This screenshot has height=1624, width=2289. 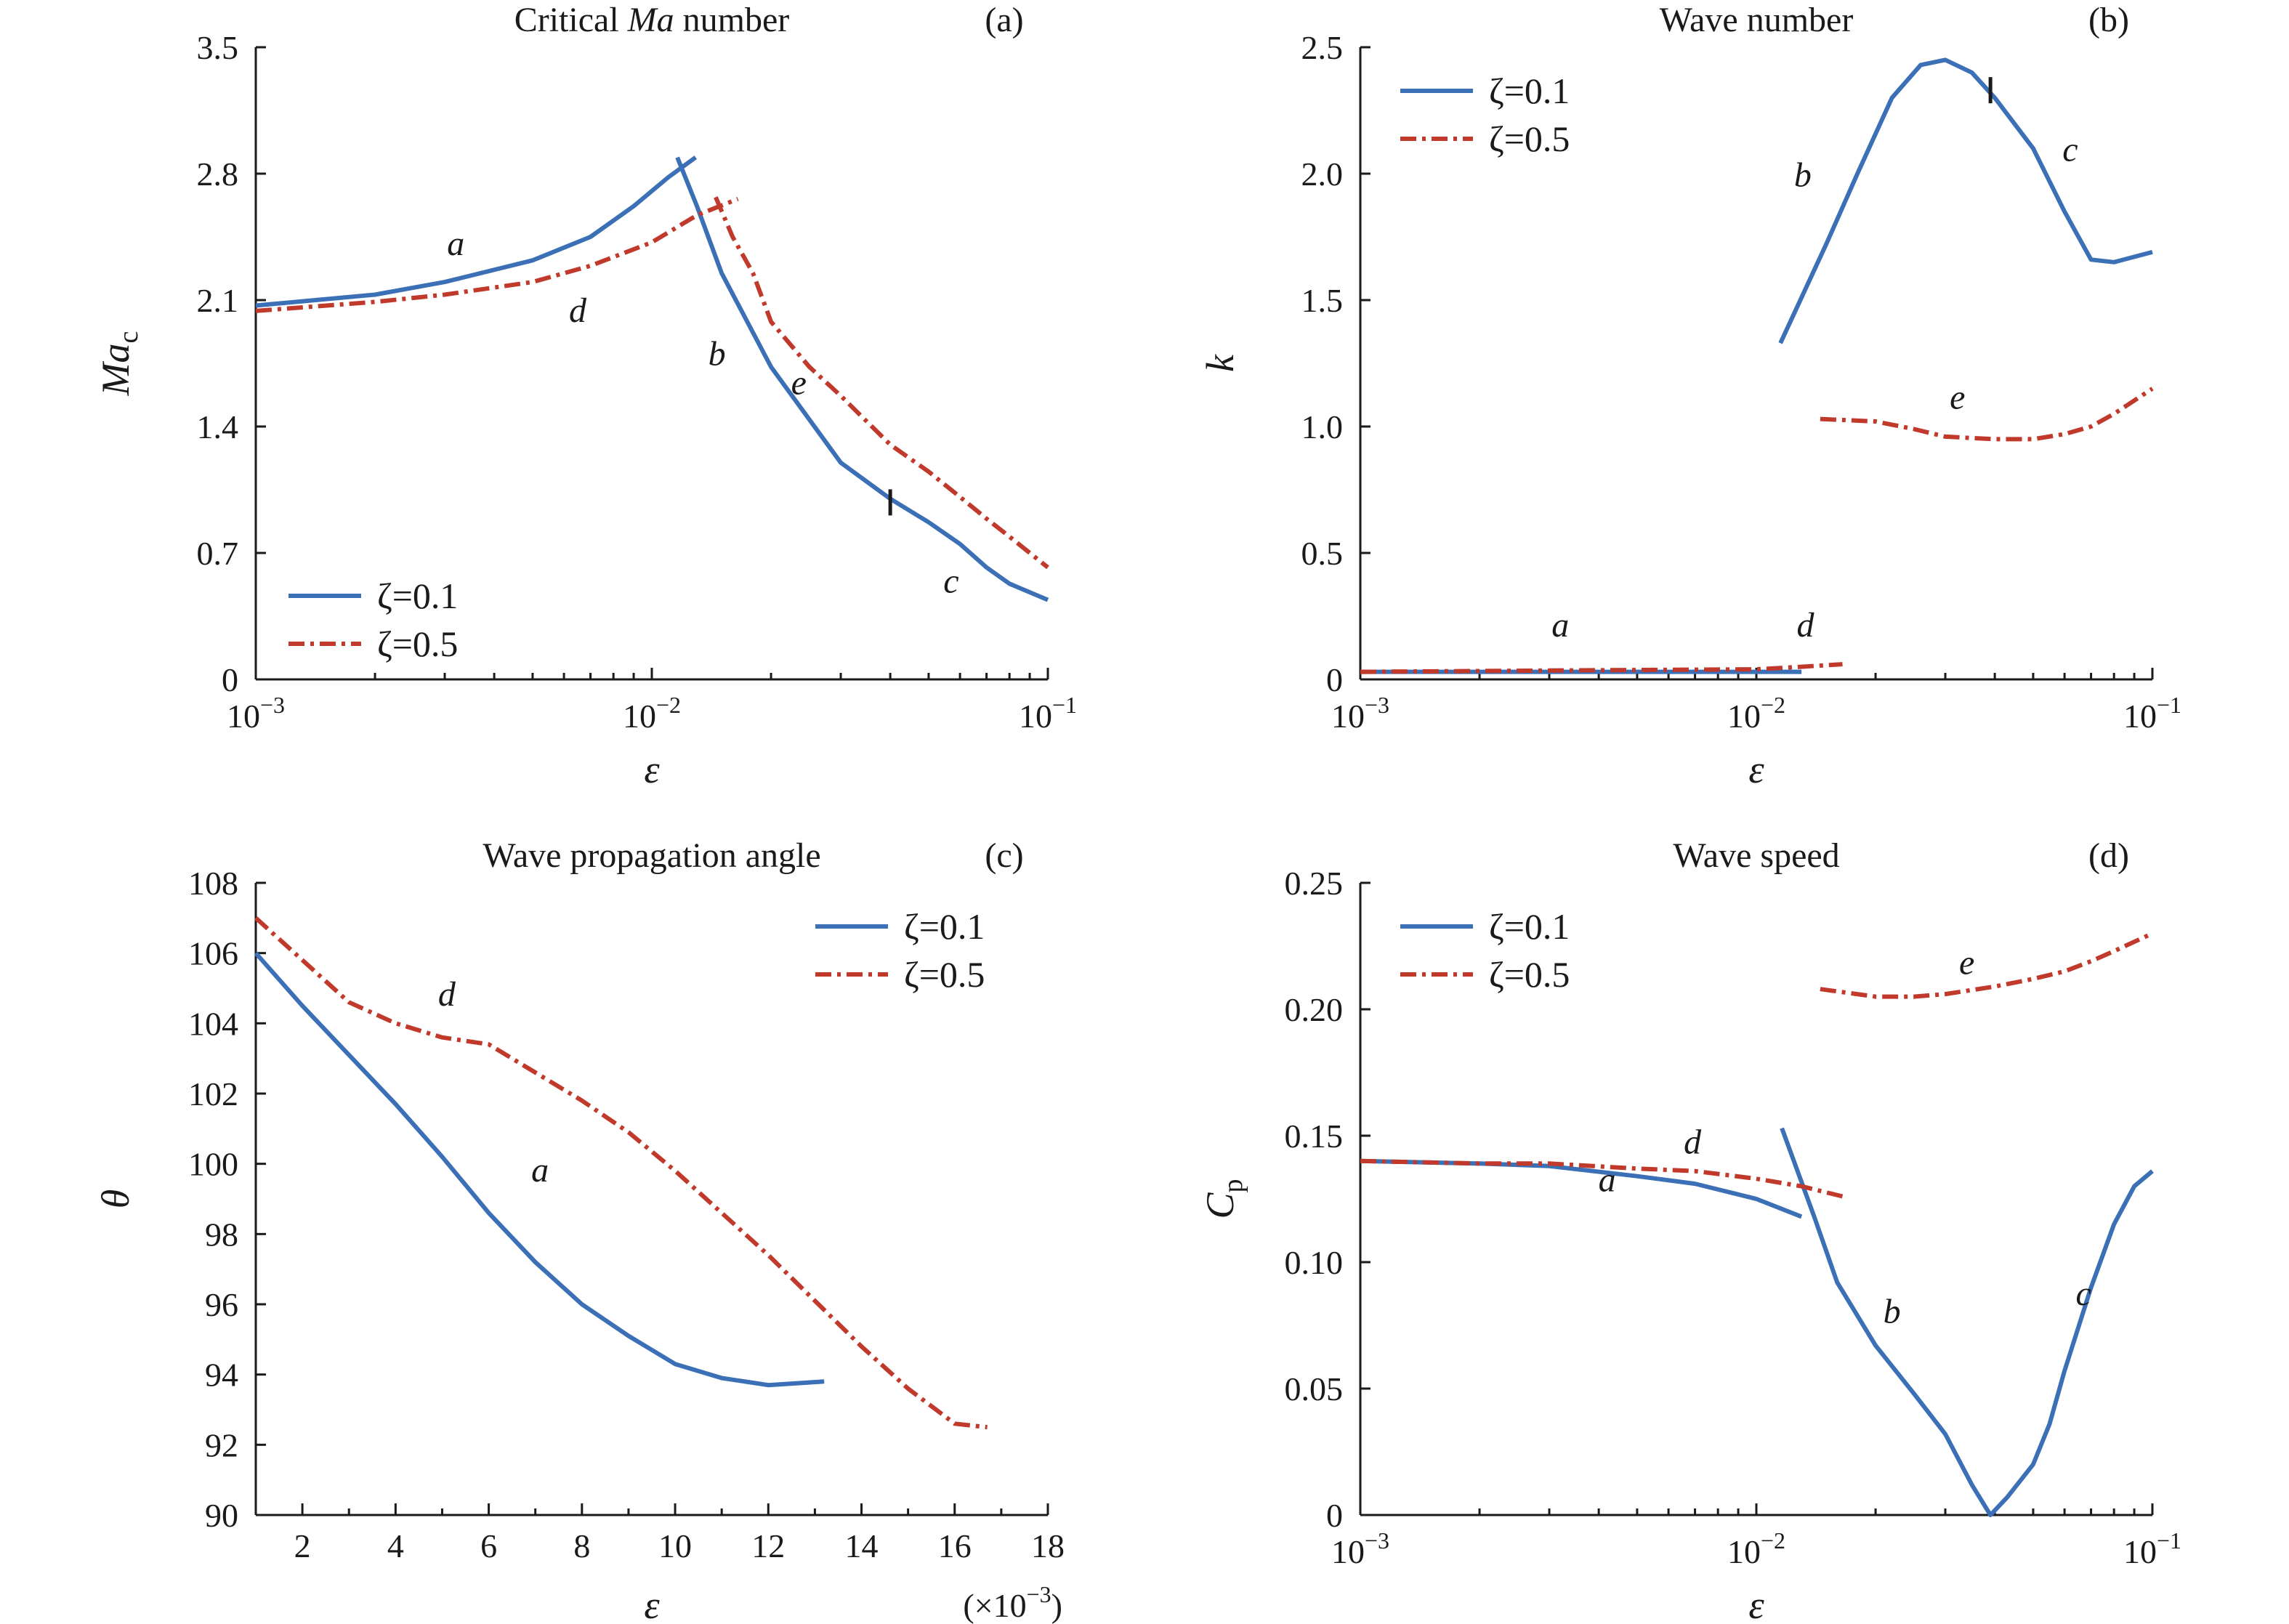 I want to click on y-tick-label: 106, so click(x=213, y=953).